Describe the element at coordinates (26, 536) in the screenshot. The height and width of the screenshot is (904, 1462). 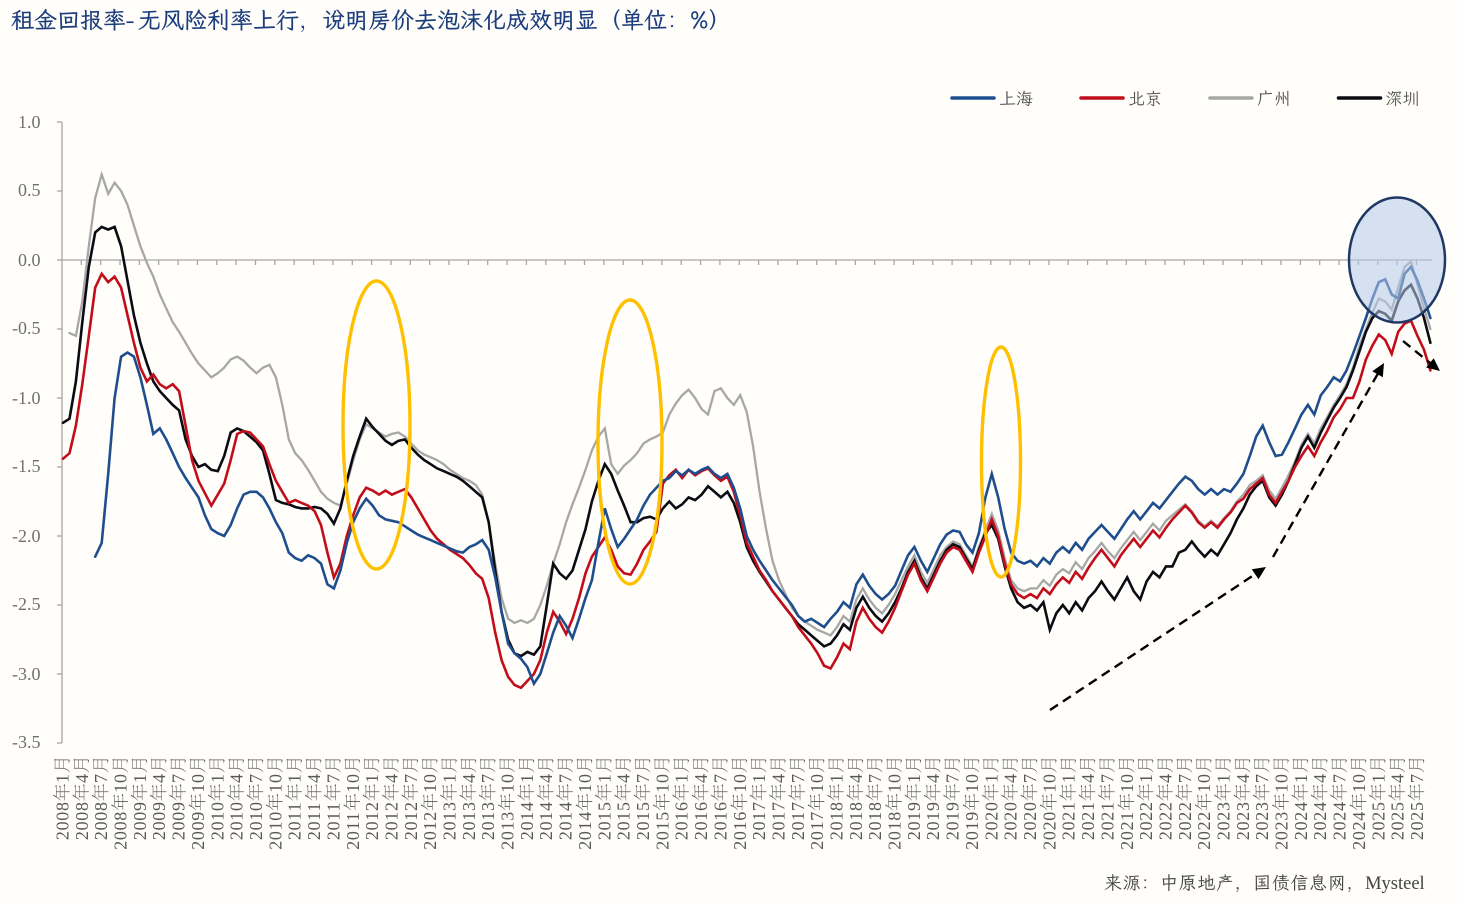
I see `svg-text: -2.0` at that location.